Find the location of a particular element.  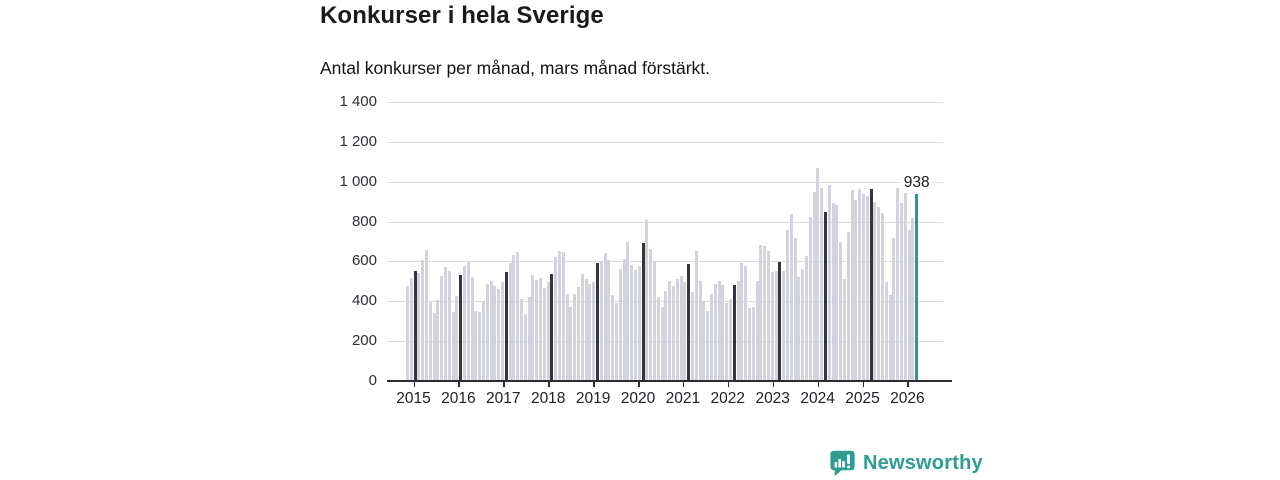

y-axis-tick-label: 1 200 is located at coordinates (358, 141).